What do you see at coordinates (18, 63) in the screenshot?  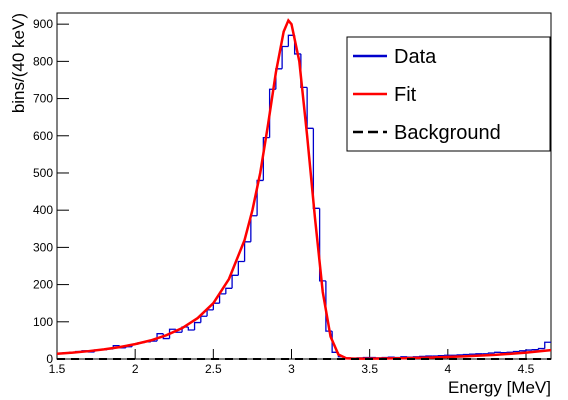 I see `y-axis-label: bins/(40 keV)` at bounding box center [18, 63].